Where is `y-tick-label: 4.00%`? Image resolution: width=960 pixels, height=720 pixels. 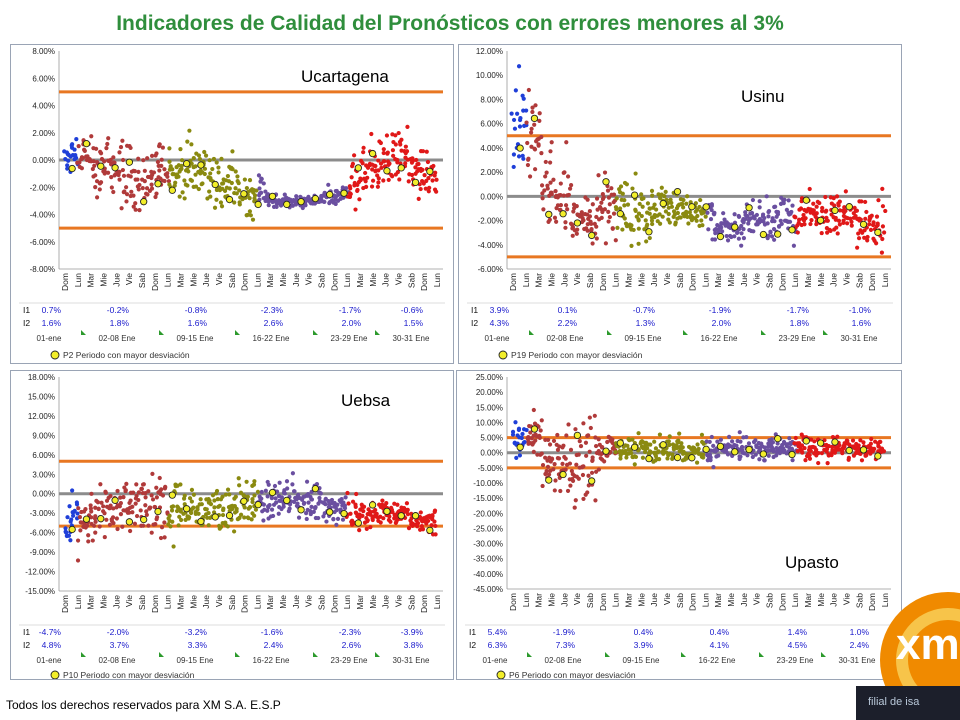
y-tick-label: 4.00% is located at coordinates (491, 148).